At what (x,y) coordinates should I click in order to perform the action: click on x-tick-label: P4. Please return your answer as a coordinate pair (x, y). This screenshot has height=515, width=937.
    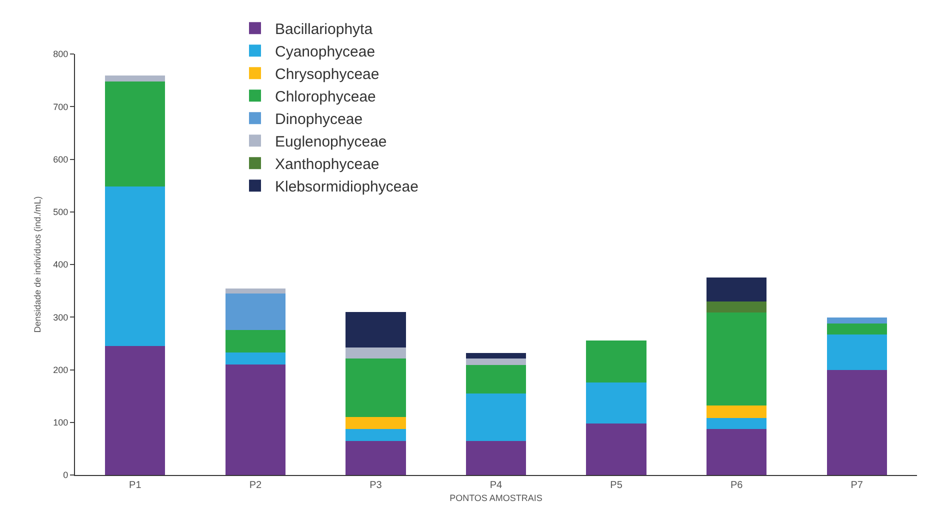
    Looking at the image, I should click on (496, 485).